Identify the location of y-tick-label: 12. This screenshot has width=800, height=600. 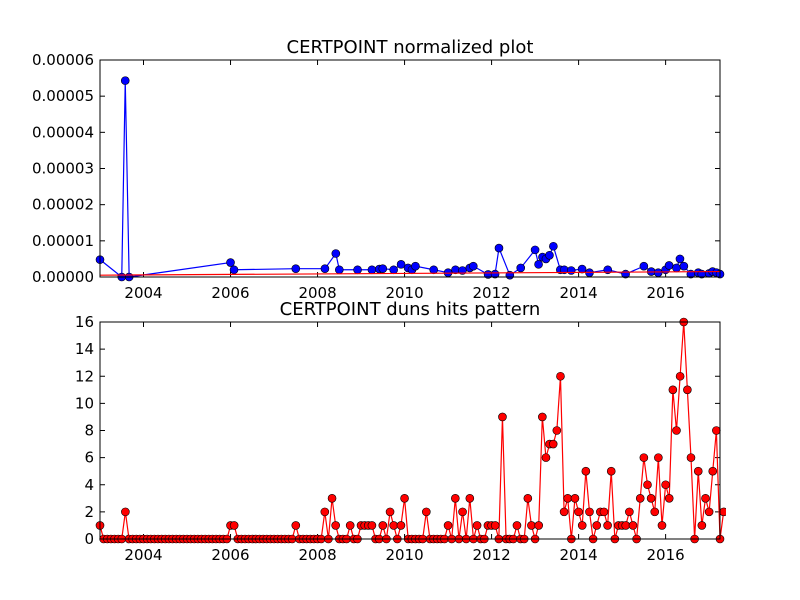
(84, 376).